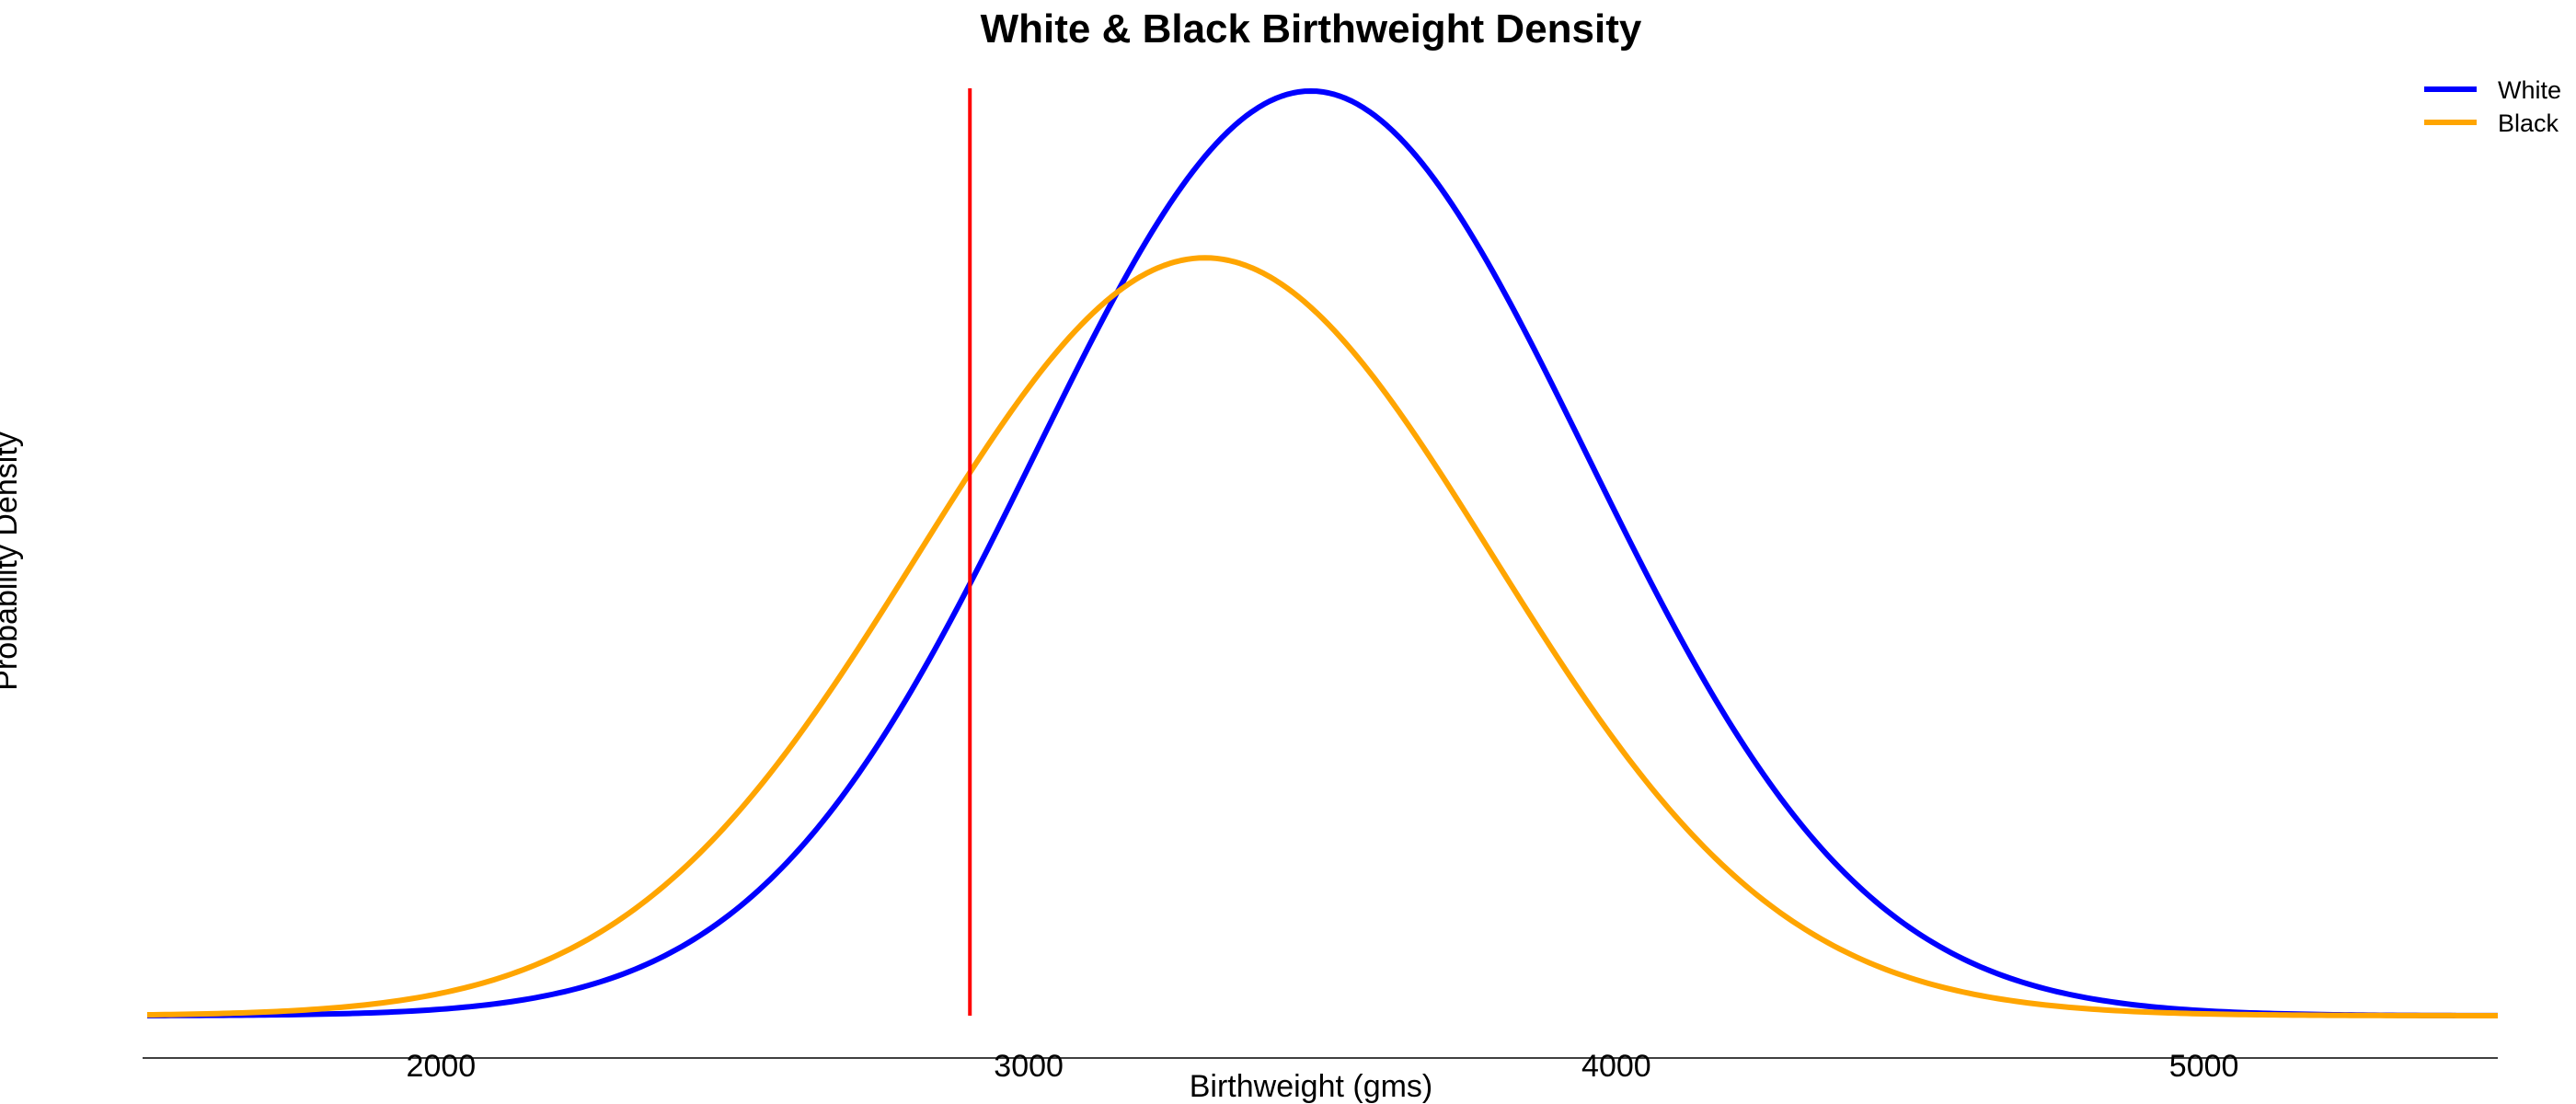 The width and height of the screenshot is (2576, 1104). What do you see at coordinates (442, 1066) in the screenshot?
I see `x-tick-label: 2000` at bounding box center [442, 1066].